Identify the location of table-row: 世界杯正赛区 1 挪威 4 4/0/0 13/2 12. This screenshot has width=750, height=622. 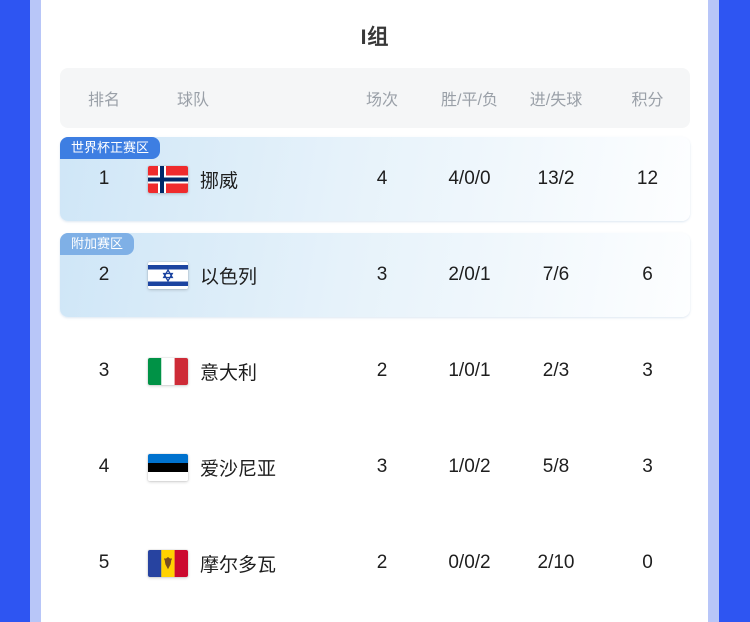
(375, 179).